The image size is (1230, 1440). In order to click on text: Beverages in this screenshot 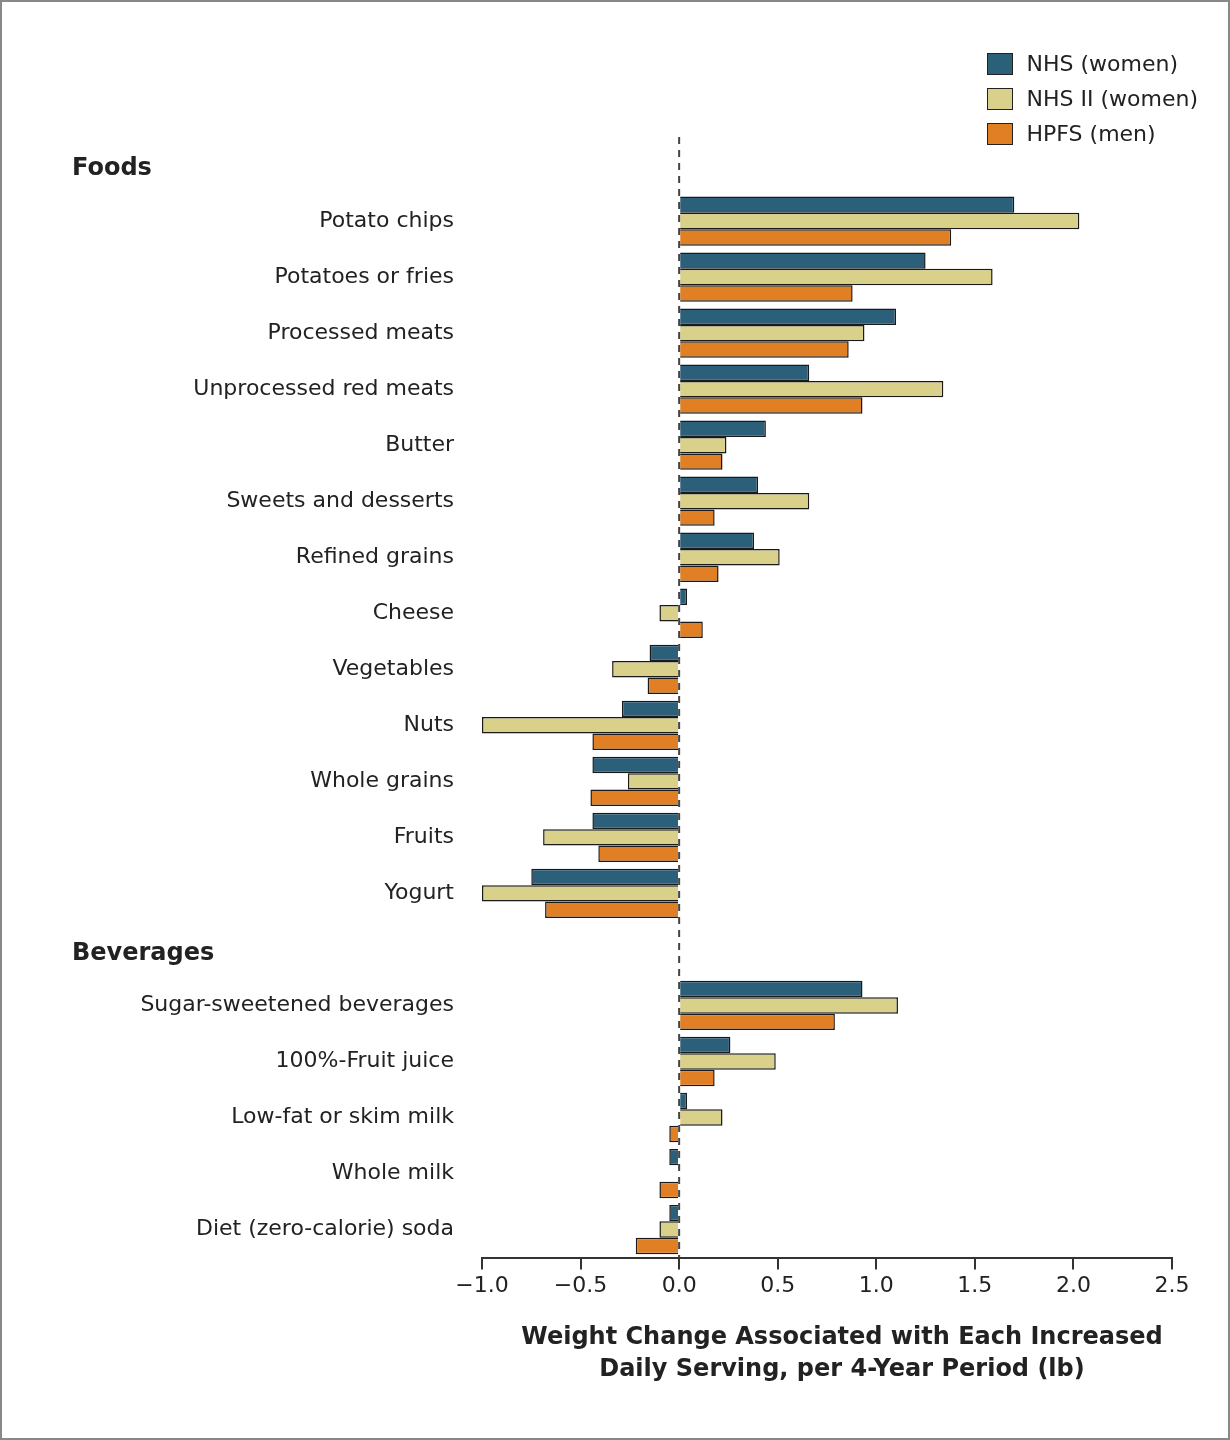, I will do `click(143, 951)`.